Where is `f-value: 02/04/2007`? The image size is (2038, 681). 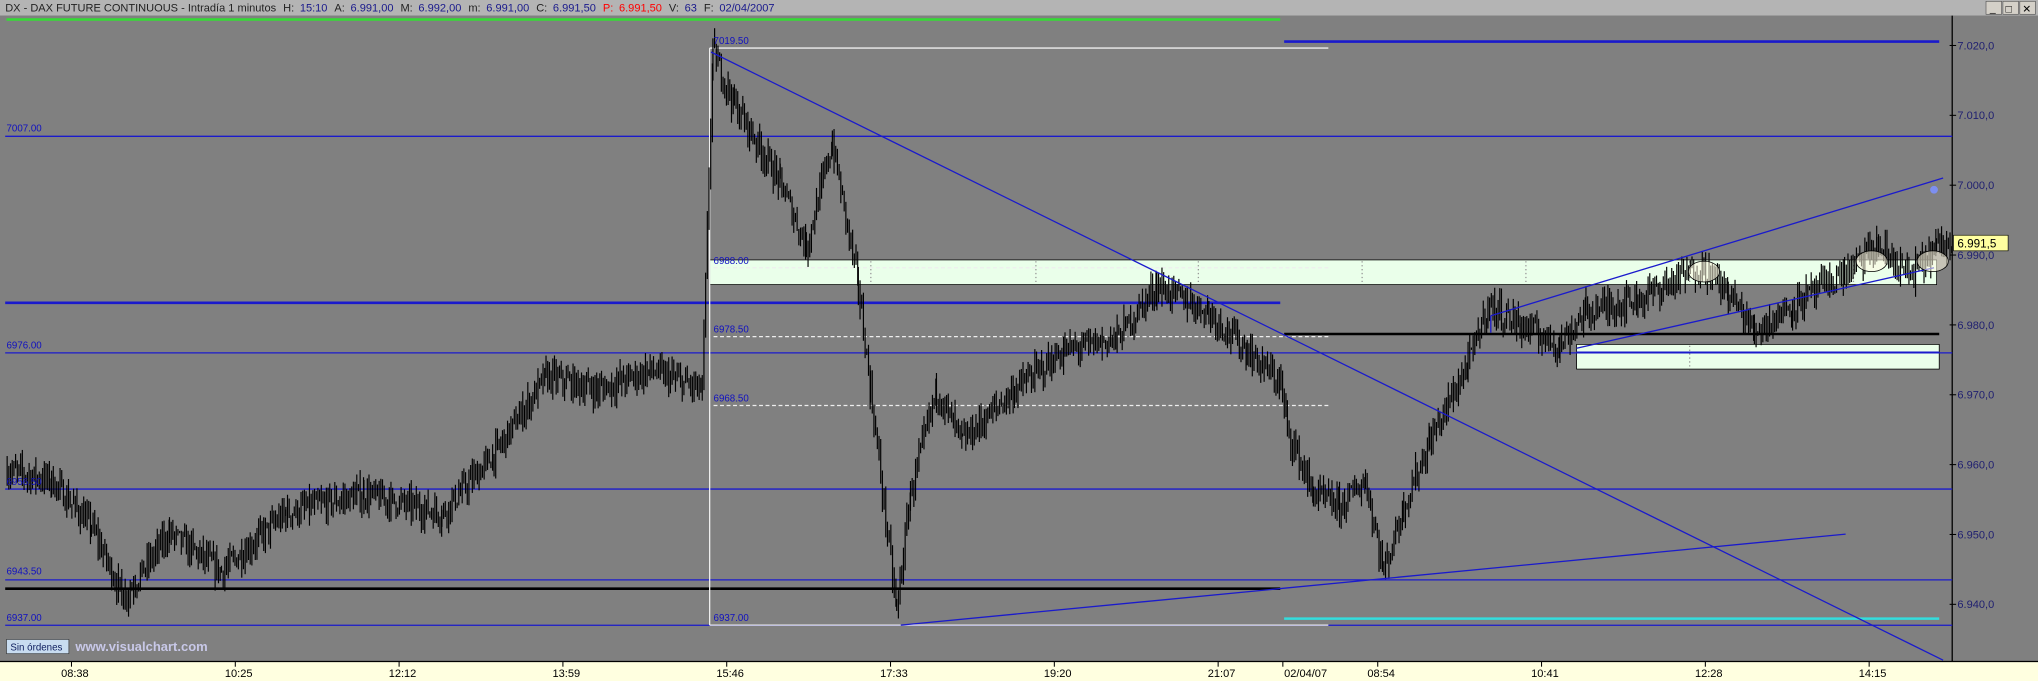
f-value: 02/04/2007 is located at coordinates (746, 9).